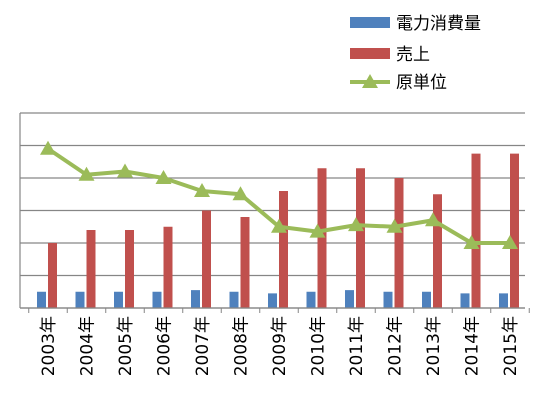 The width and height of the screenshot is (556, 414). What do you see at coordinates (165, 346) in the screenshot?
I see `x-tick-label: 2006年` at bounding box center [165, 346].